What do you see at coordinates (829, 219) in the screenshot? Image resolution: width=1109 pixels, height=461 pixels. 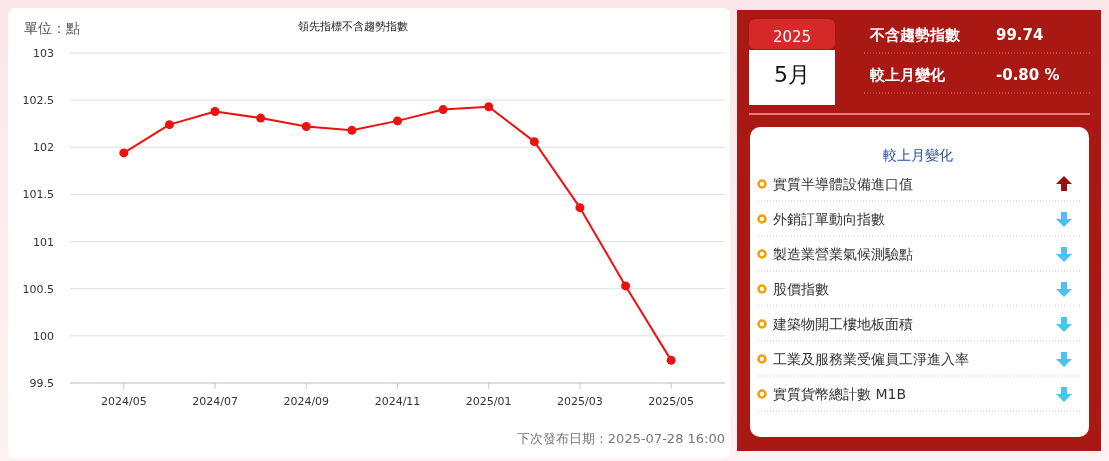 I see `category-label: 外銷訂單動向指數` at bounding box center [829, 219].